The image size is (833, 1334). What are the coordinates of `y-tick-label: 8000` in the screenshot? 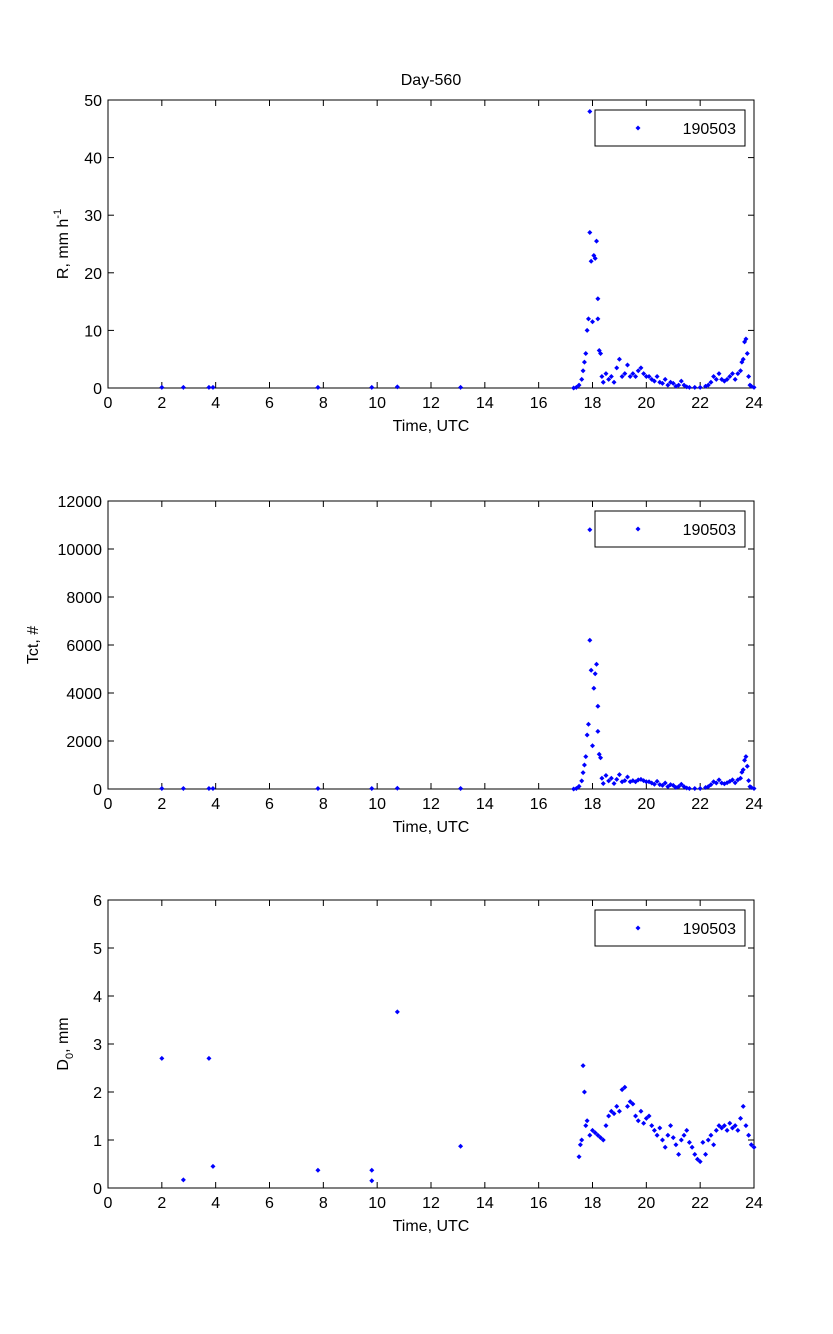 It's located at (84, 598).